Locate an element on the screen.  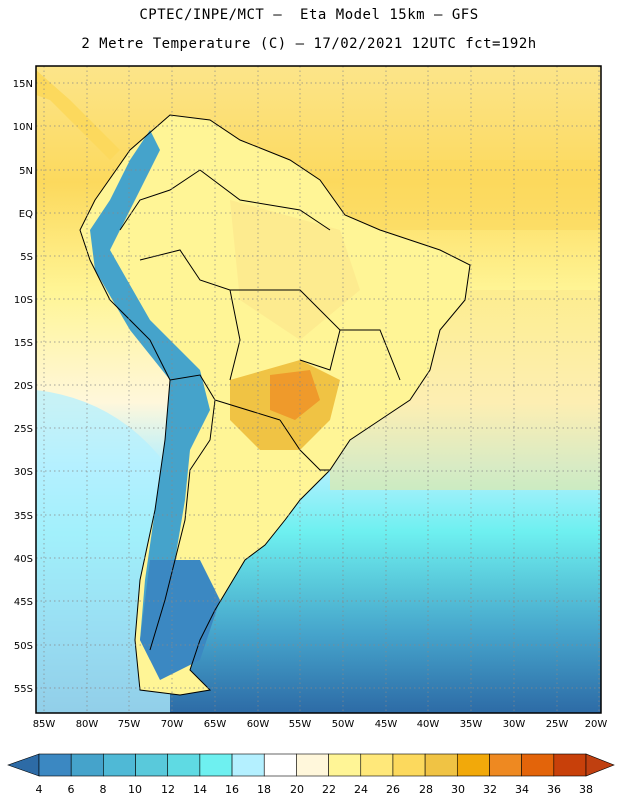
lon-label: 50W is located at coordinates (343, 724).